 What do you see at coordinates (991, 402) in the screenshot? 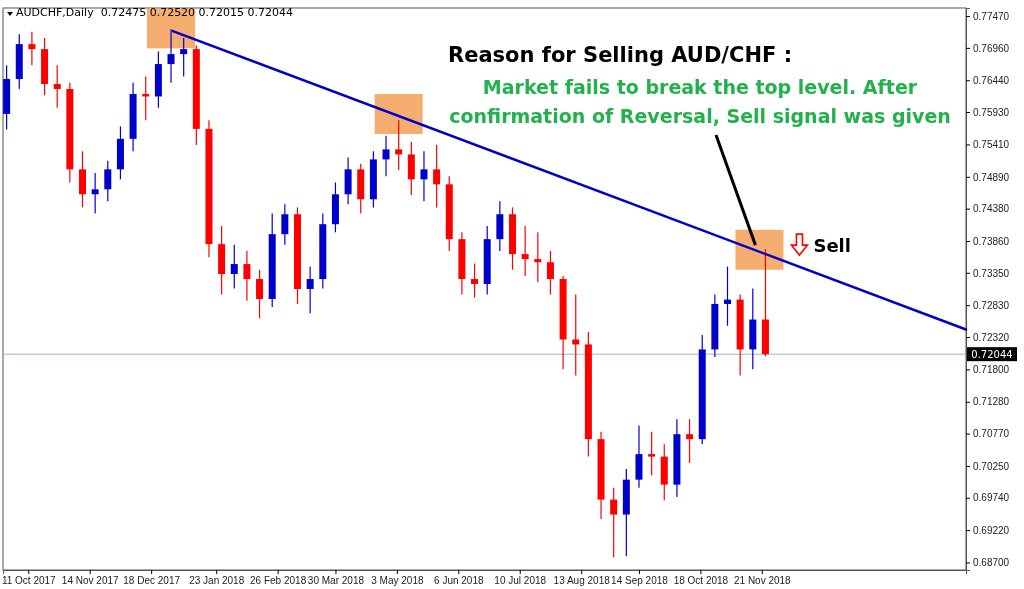
I see `y-tick-label: 0.71280` at bounding box center [991, 402].